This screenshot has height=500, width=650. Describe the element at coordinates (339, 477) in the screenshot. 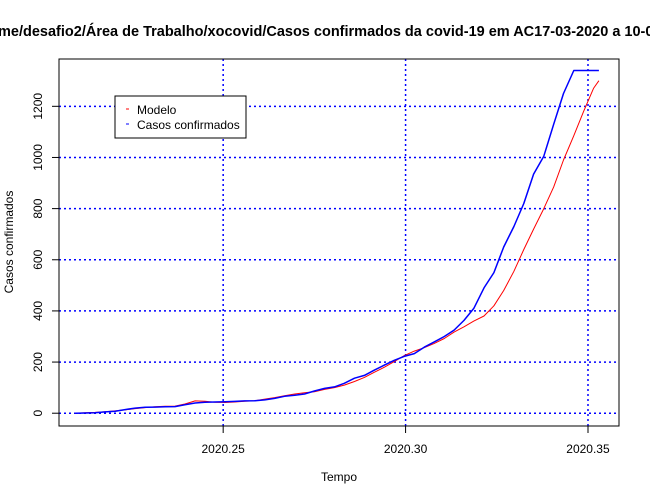

I see `x-axis-label: Tempo` at that location.